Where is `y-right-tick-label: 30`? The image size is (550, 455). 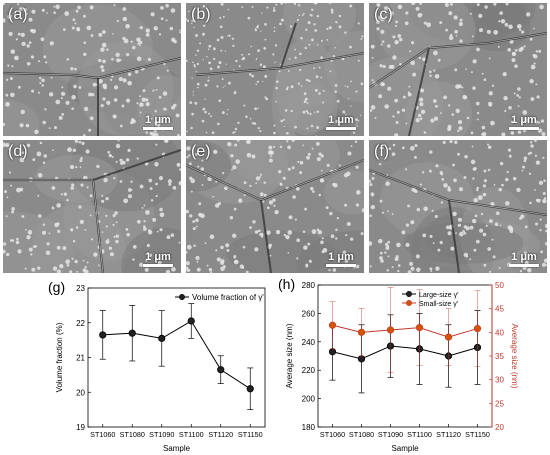 y-right-tick-label: 30 is located at coordinates (499, 380).